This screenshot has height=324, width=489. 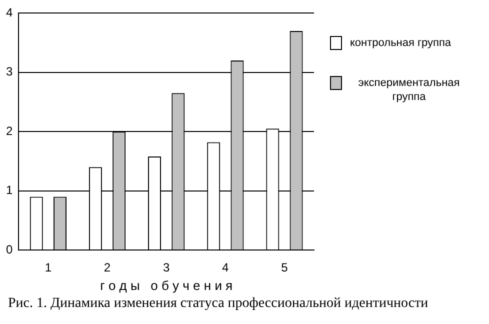 I want to click on y-tick-label: 2, so click(x=9, y=131).